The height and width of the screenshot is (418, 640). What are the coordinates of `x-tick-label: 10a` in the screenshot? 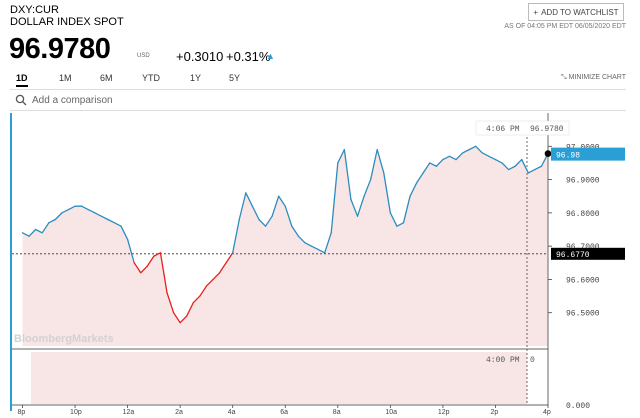 It's located at (391, 412).